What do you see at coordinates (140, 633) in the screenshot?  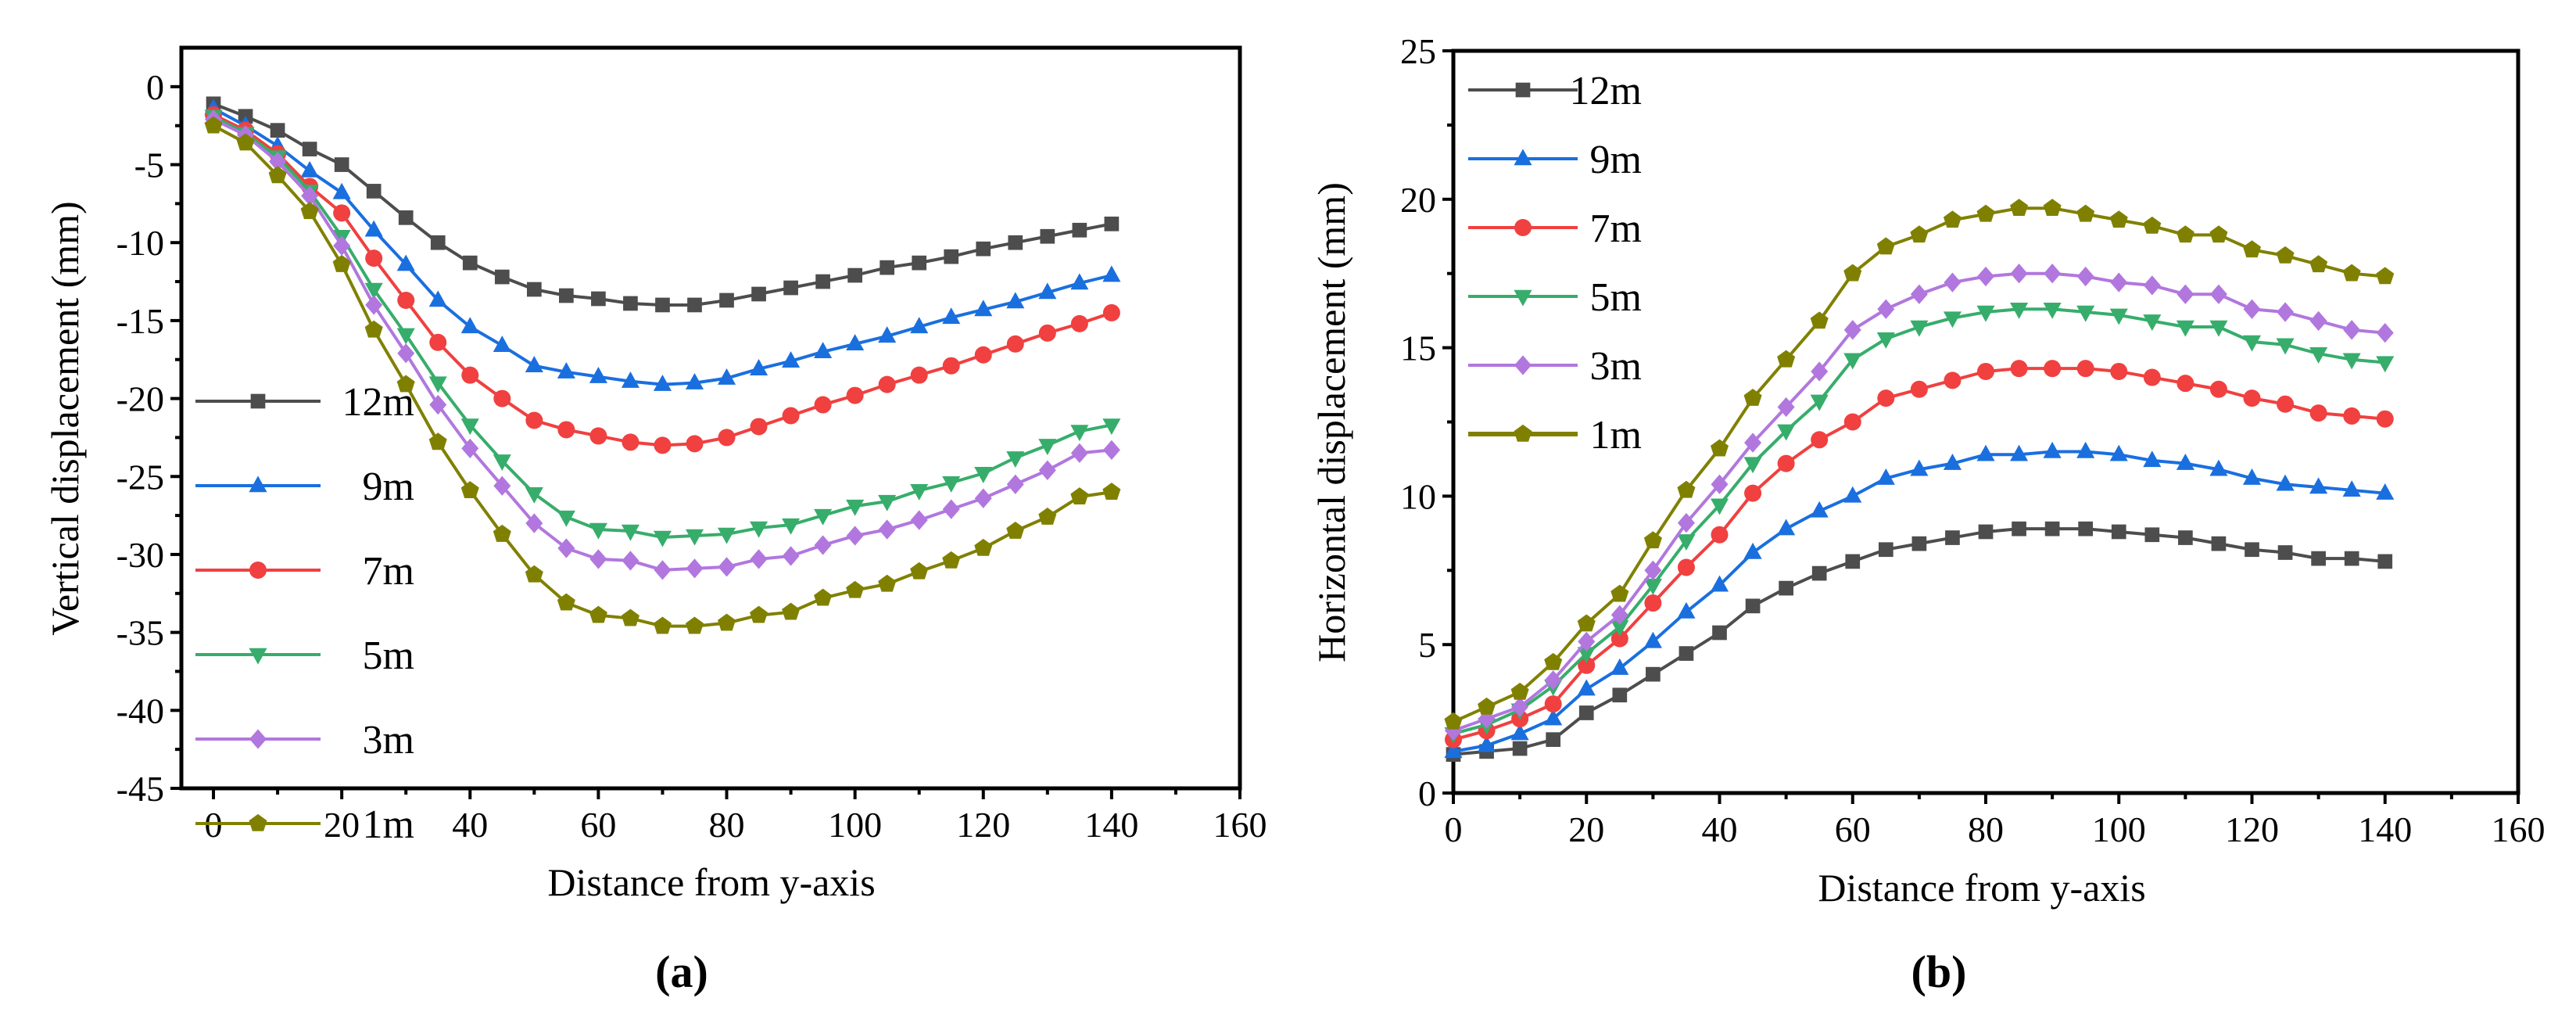 I see `chart-a-ytick-label: -35` at bounding box center [140, 633].